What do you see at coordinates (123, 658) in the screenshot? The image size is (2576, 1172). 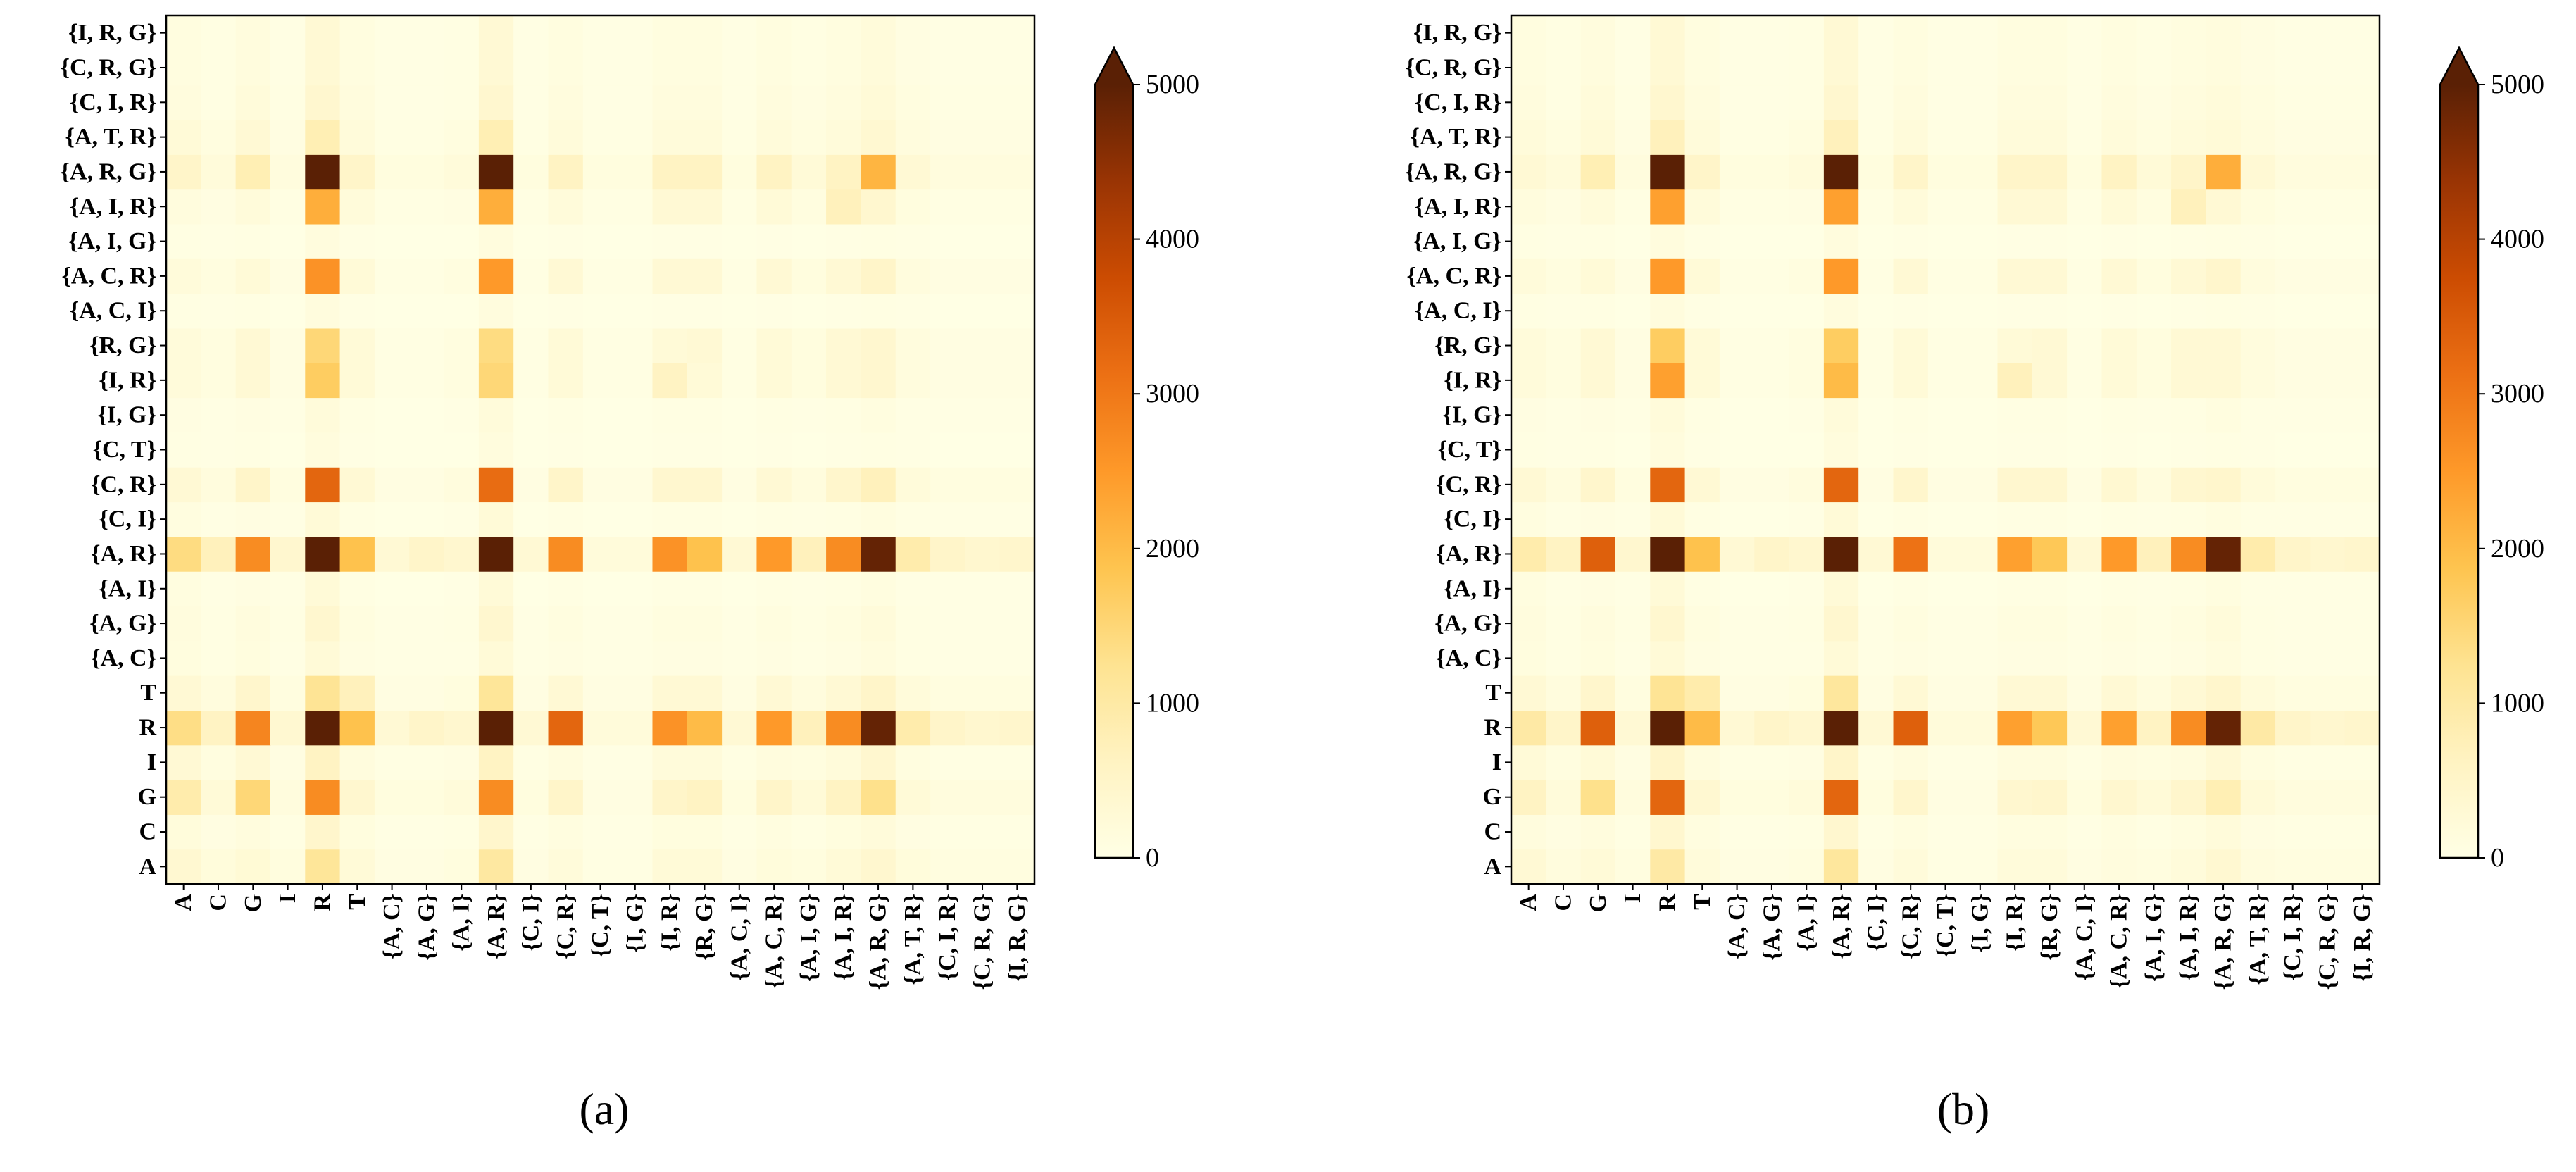 I see `y-tick-label: {A, C}` at bounding box center [123, 658].